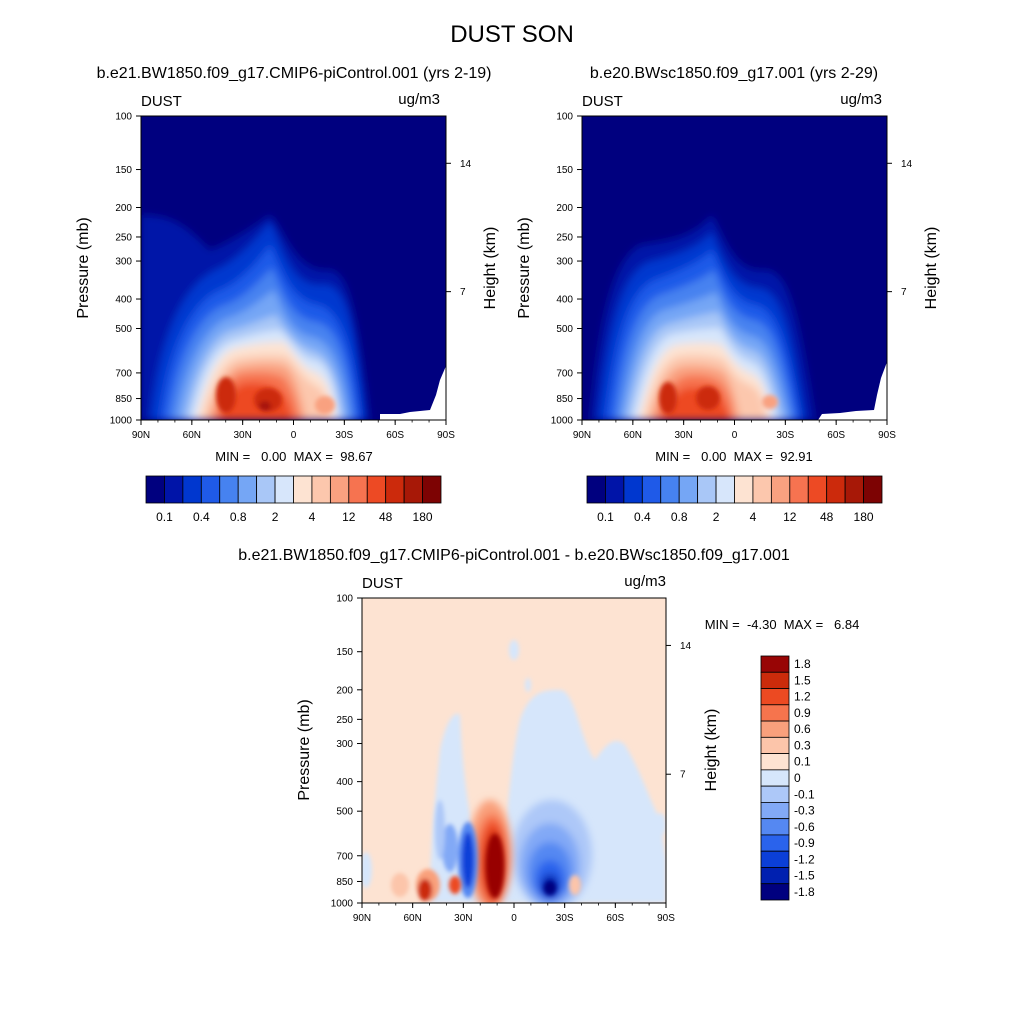 Image resolution: width=1024 pixels, height=1024 pixels. I want to click on panel-diff-ylabel-right: Height (km), so click(711, 750).